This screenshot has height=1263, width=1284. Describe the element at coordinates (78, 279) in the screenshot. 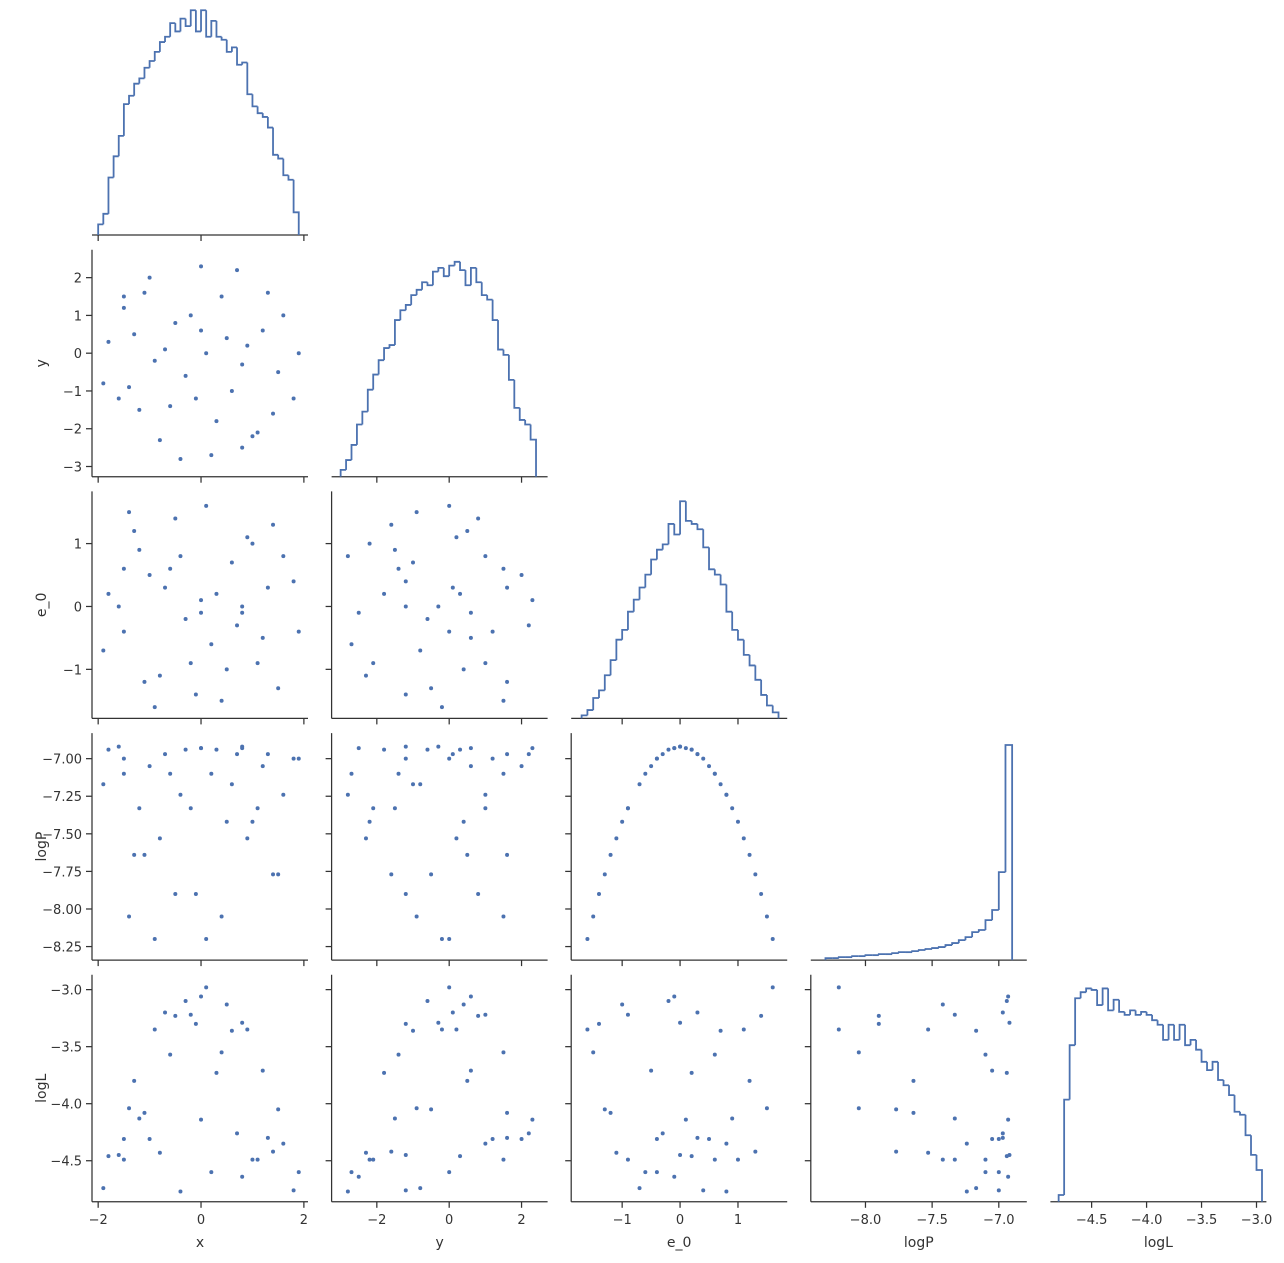

I see `y-tick-label: 2` at that location.